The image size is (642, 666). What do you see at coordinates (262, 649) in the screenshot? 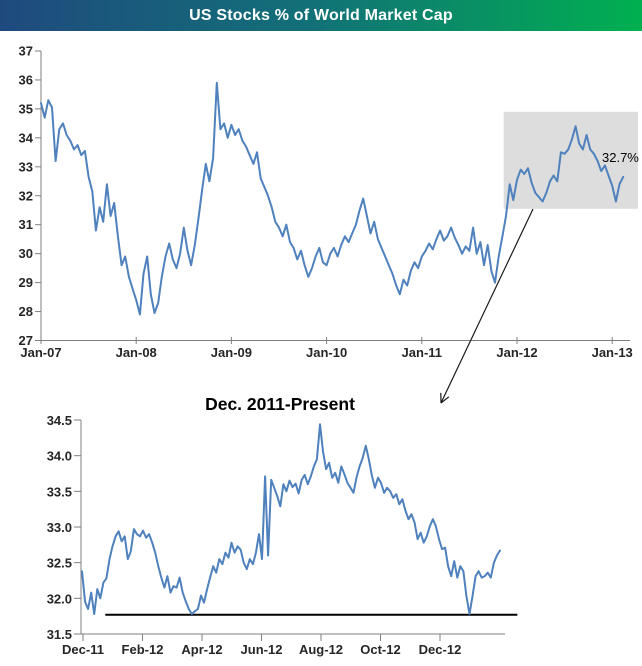
I see `zoom-x-tick-label: Jun-12` at bounding box center [262, 649].